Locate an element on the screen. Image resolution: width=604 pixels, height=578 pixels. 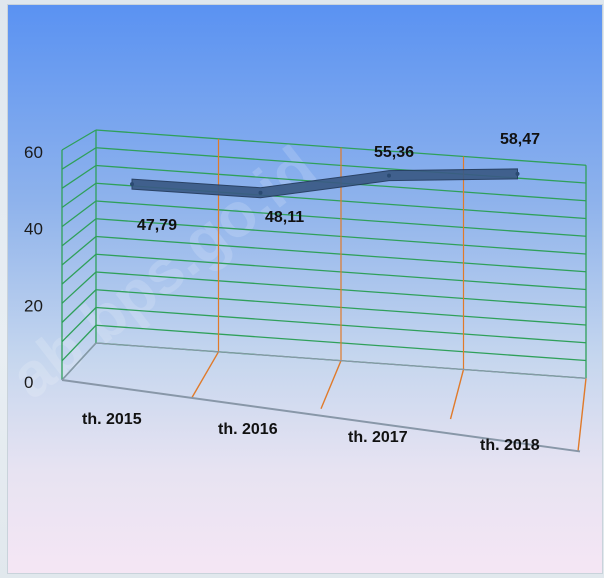
x-tick-label: th. 2017 is located at coordinates (378, 437).